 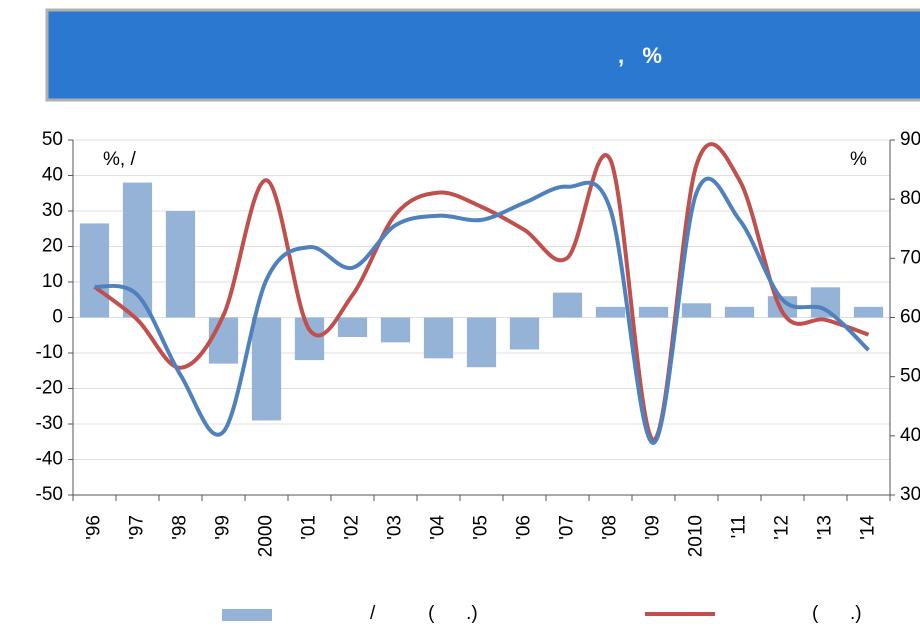 I want to click on x-tick-label: 2010, so click(x=696, y=536).